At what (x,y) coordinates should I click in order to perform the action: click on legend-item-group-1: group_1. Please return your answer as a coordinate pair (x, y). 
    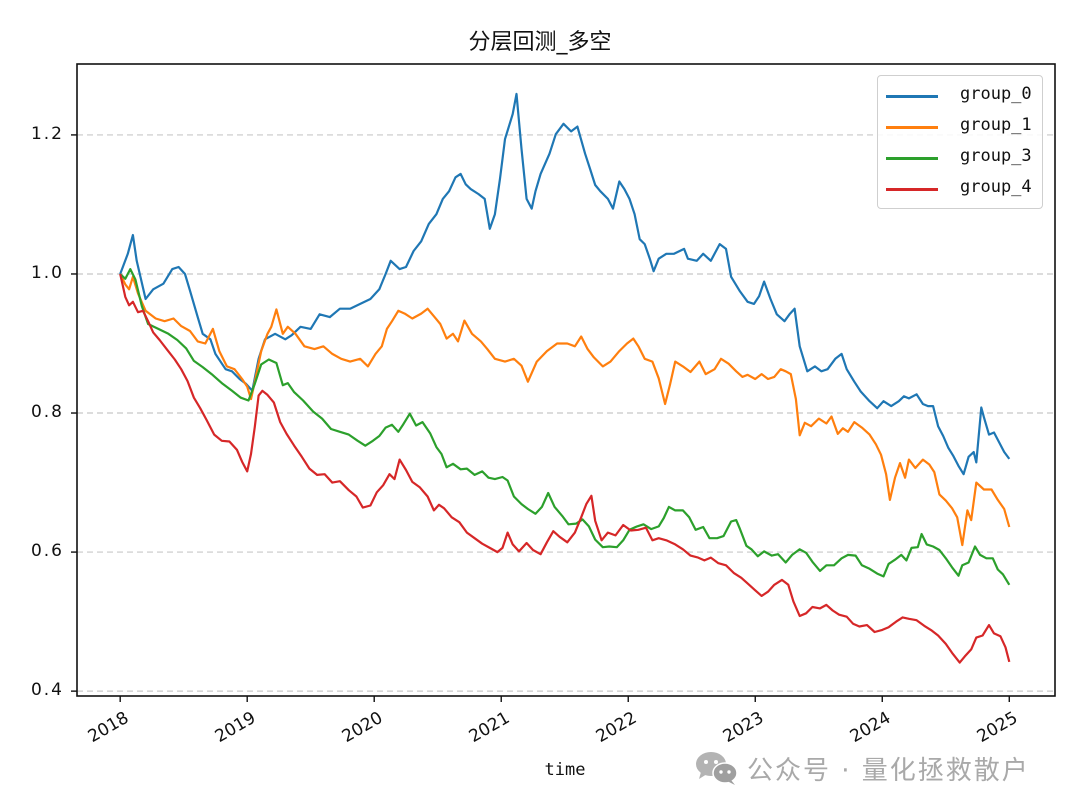
    Looking at the image, I should click on (961, 128).